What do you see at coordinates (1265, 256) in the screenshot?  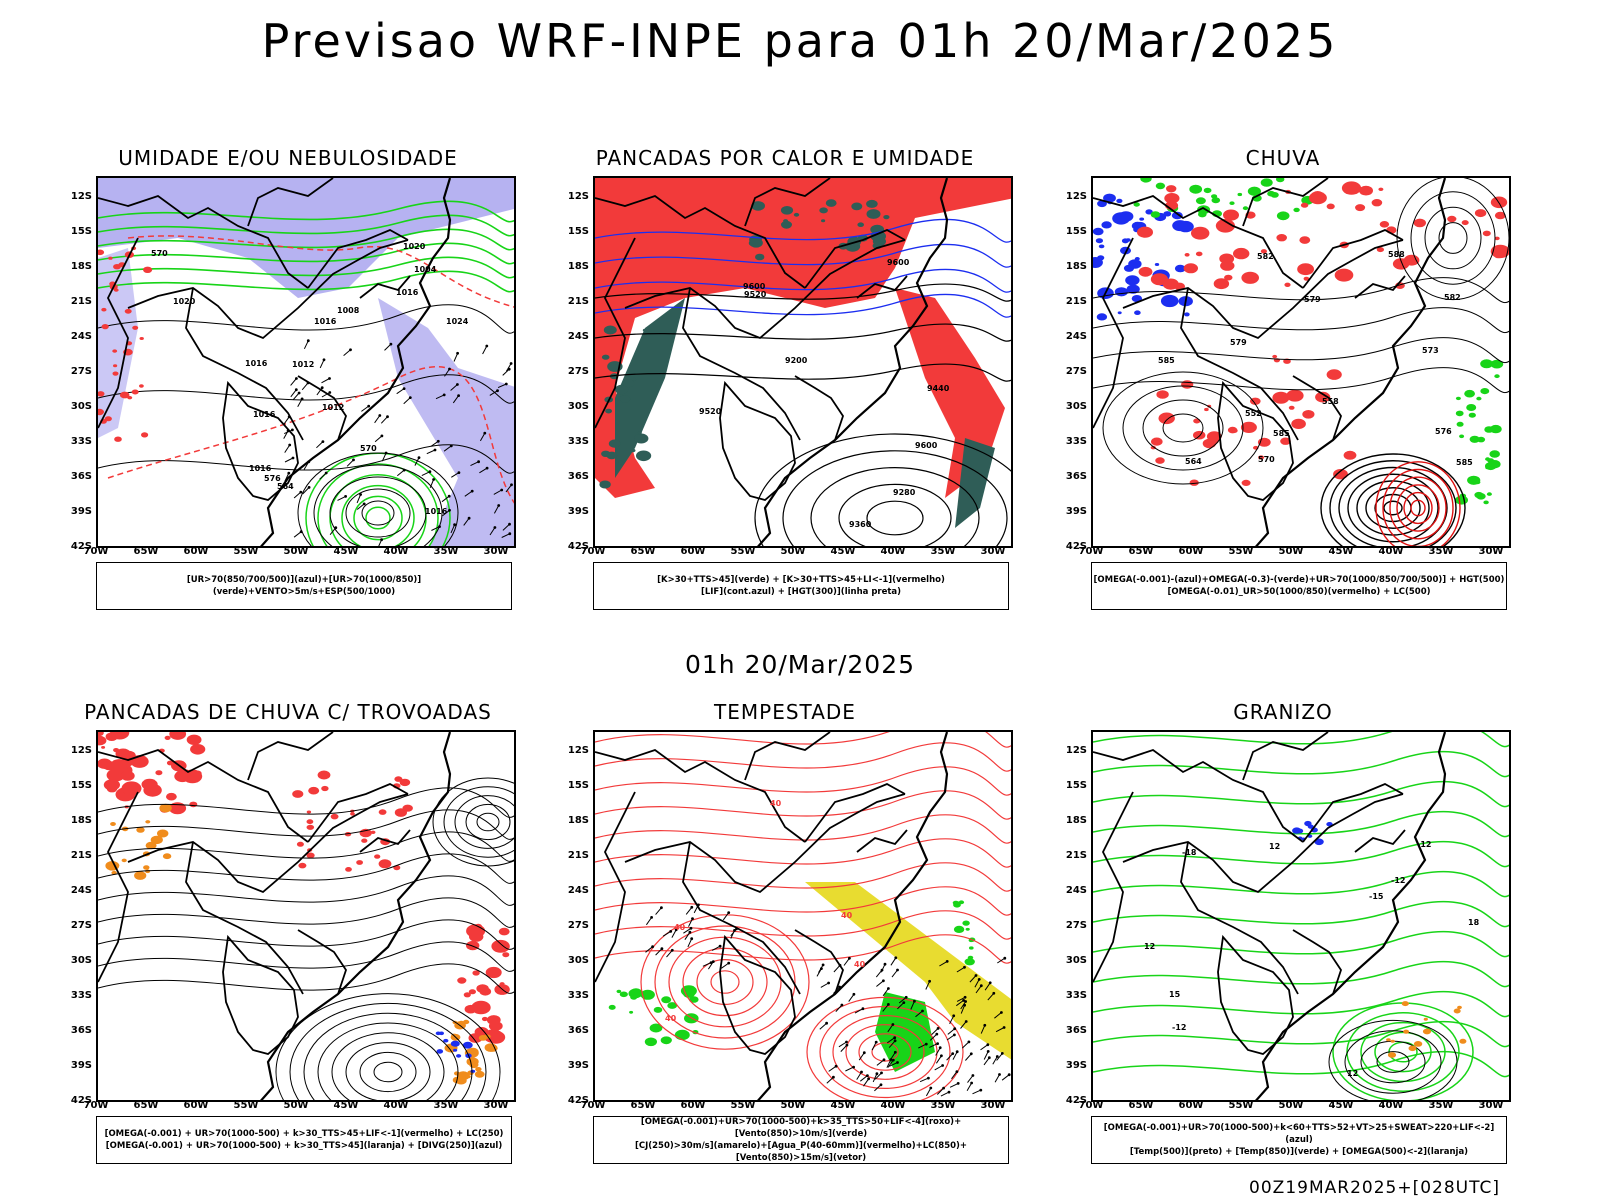 I see `contour-label: 582` at bounding box center [1265, 256].